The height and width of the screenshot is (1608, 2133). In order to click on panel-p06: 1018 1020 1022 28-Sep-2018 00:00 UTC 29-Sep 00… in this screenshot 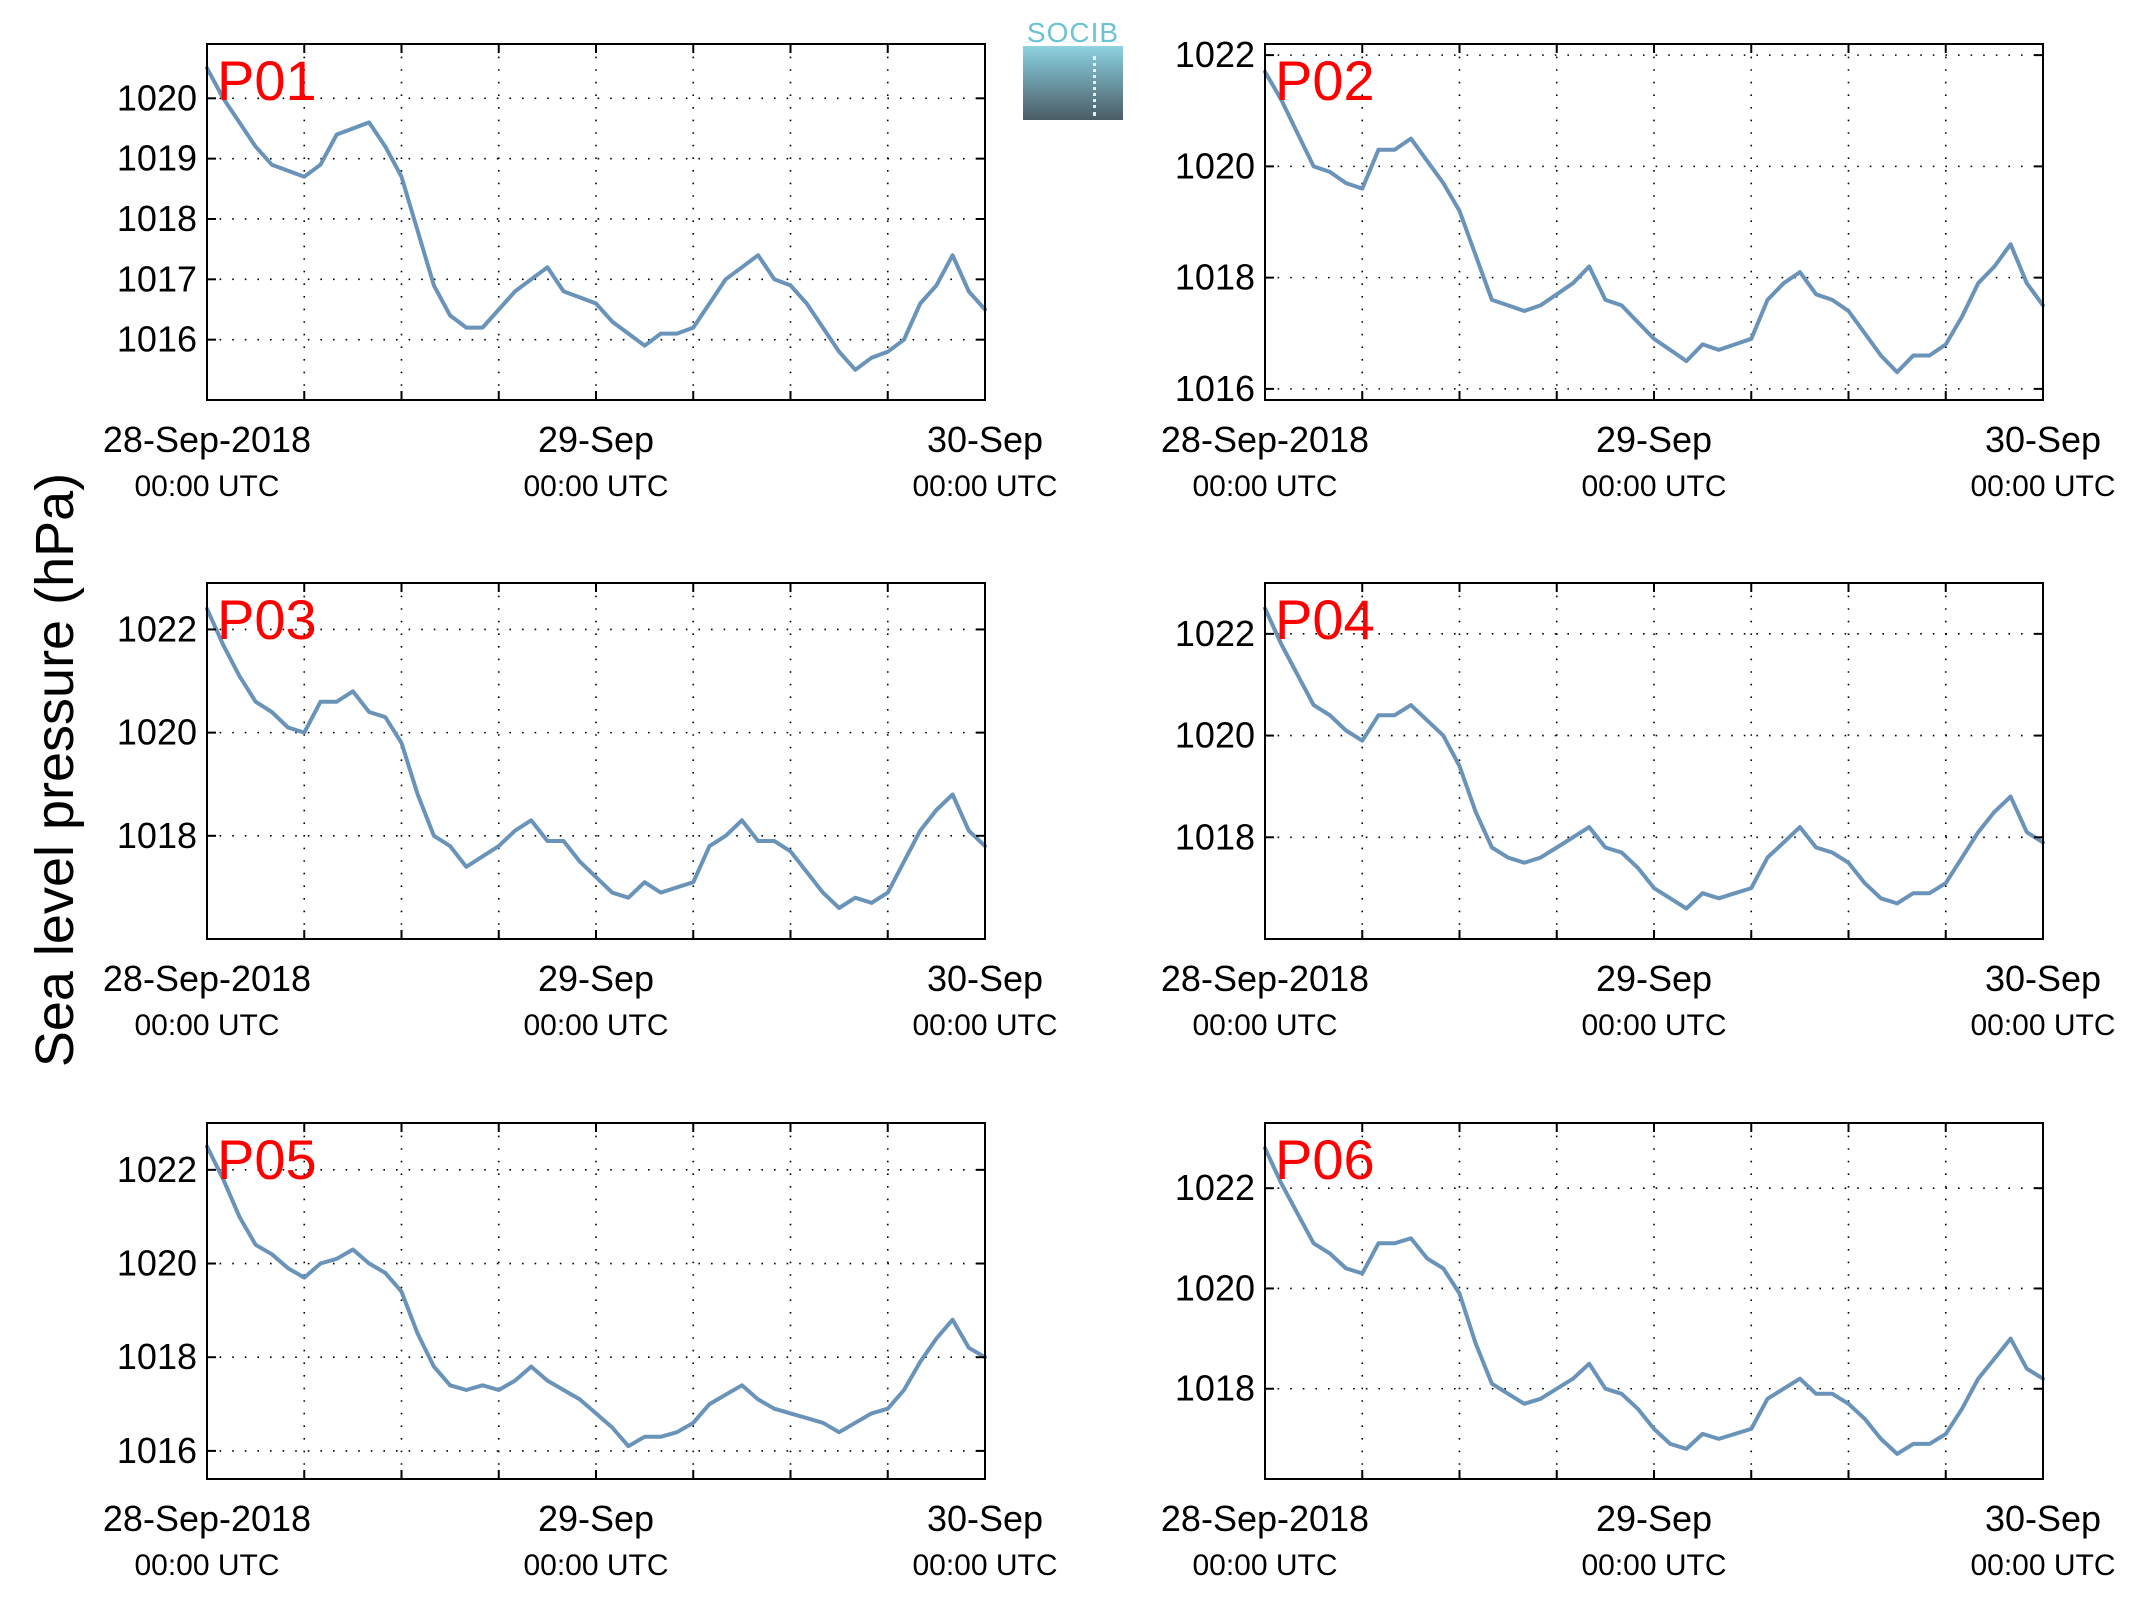, I will do `click(1638, 1352)`.